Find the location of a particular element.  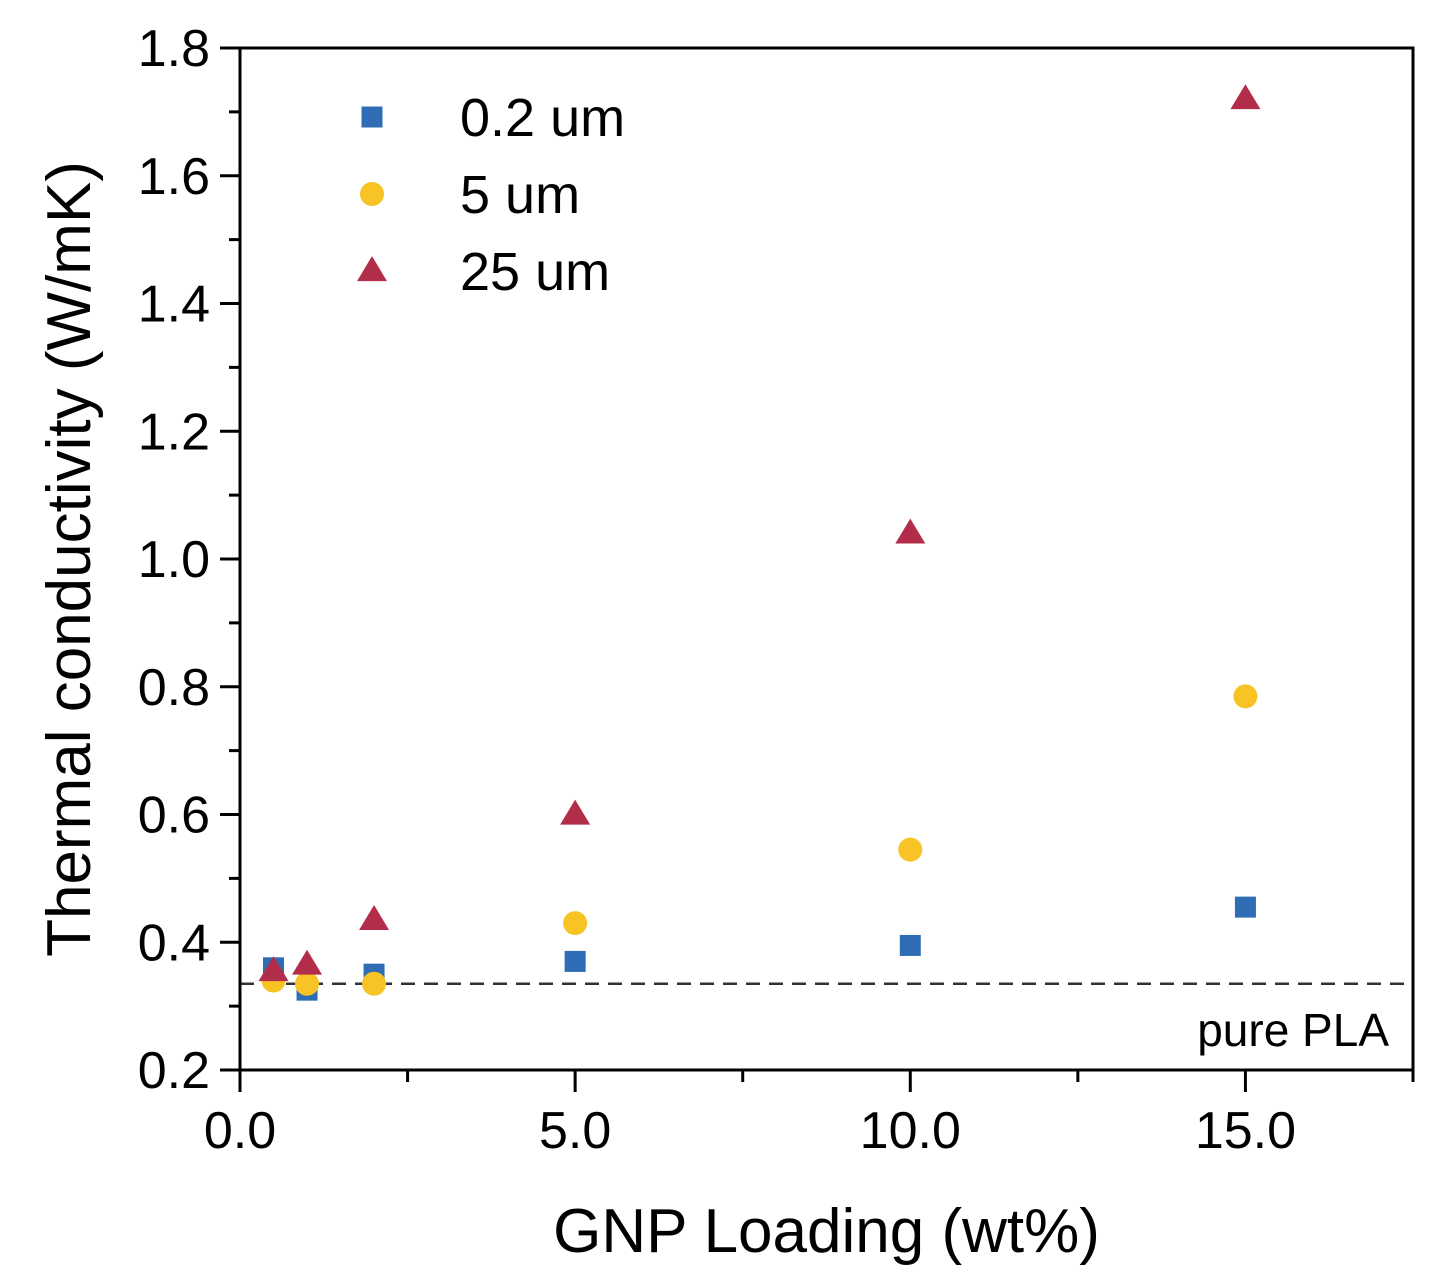

y-tick-label: 0.4 is located at coordinates (174, 943).